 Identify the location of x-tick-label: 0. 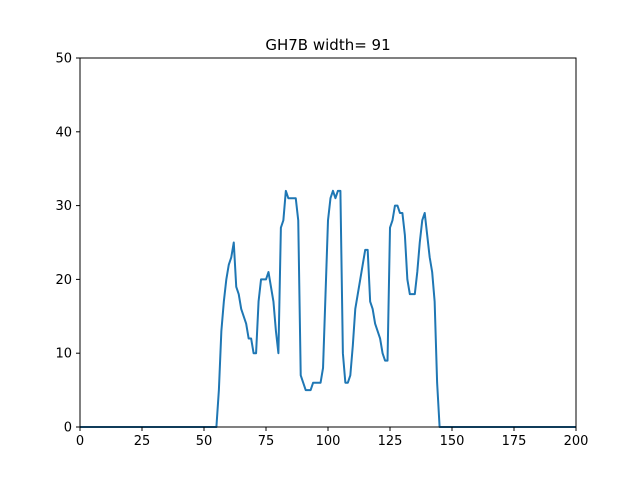
(80, 441).